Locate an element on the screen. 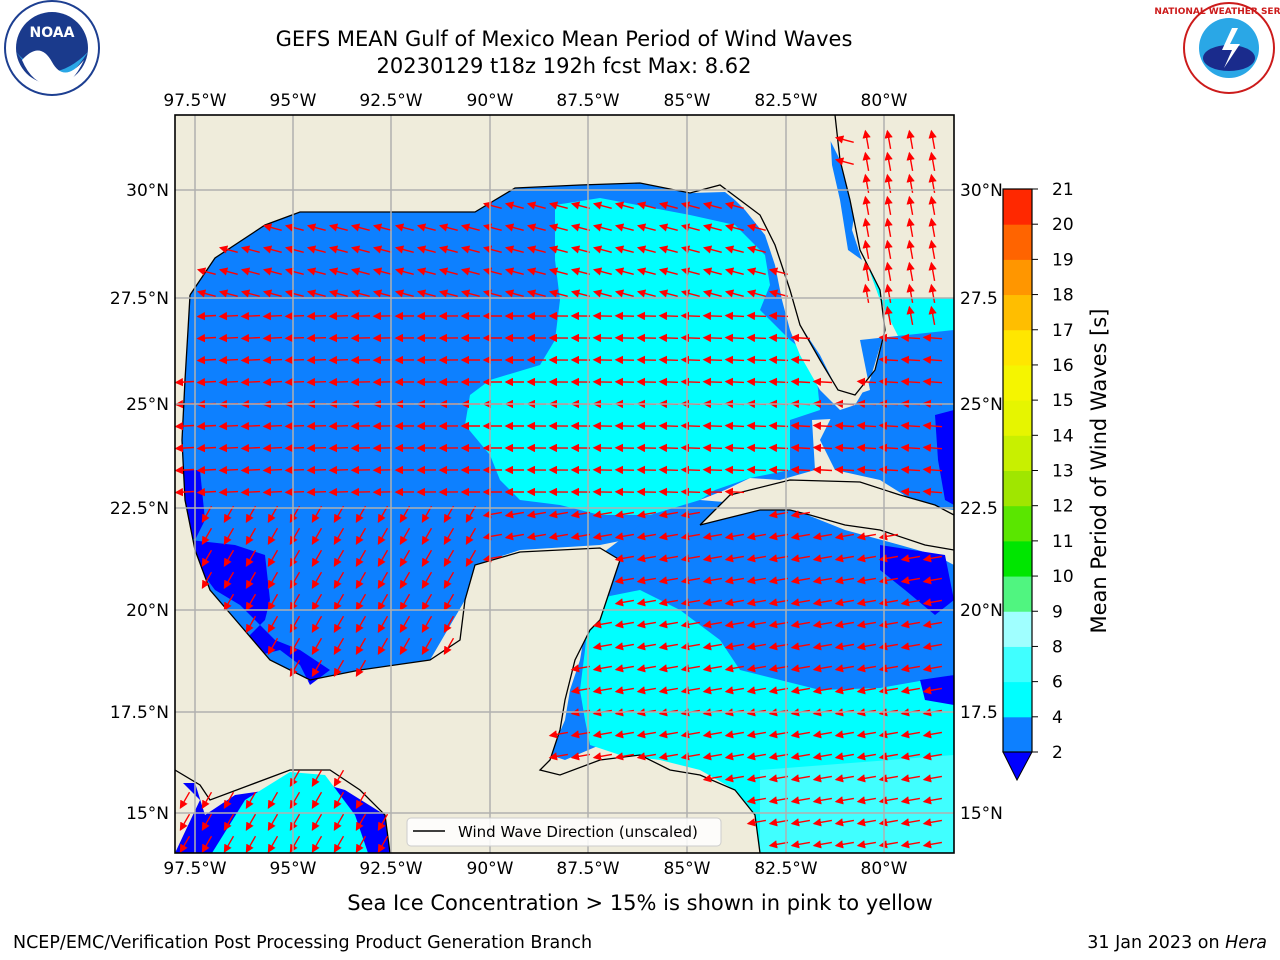  lon-label-top: 87.5°W is located at coordinates (587, 101).